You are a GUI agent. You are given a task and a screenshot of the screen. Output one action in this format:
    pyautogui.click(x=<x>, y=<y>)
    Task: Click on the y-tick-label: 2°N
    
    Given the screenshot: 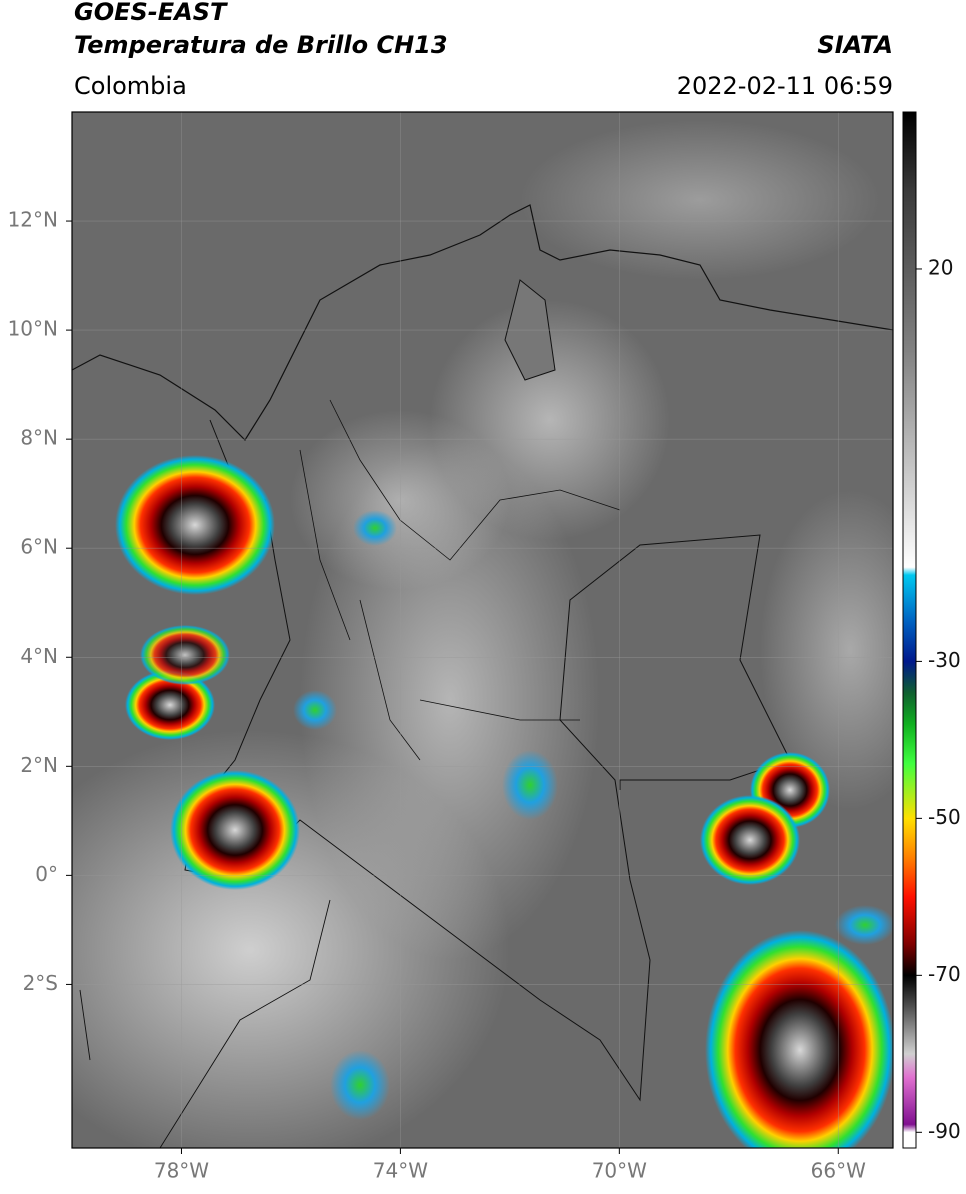 What is the action you would take?
    pyautogui.click(x=39, y=765)
    